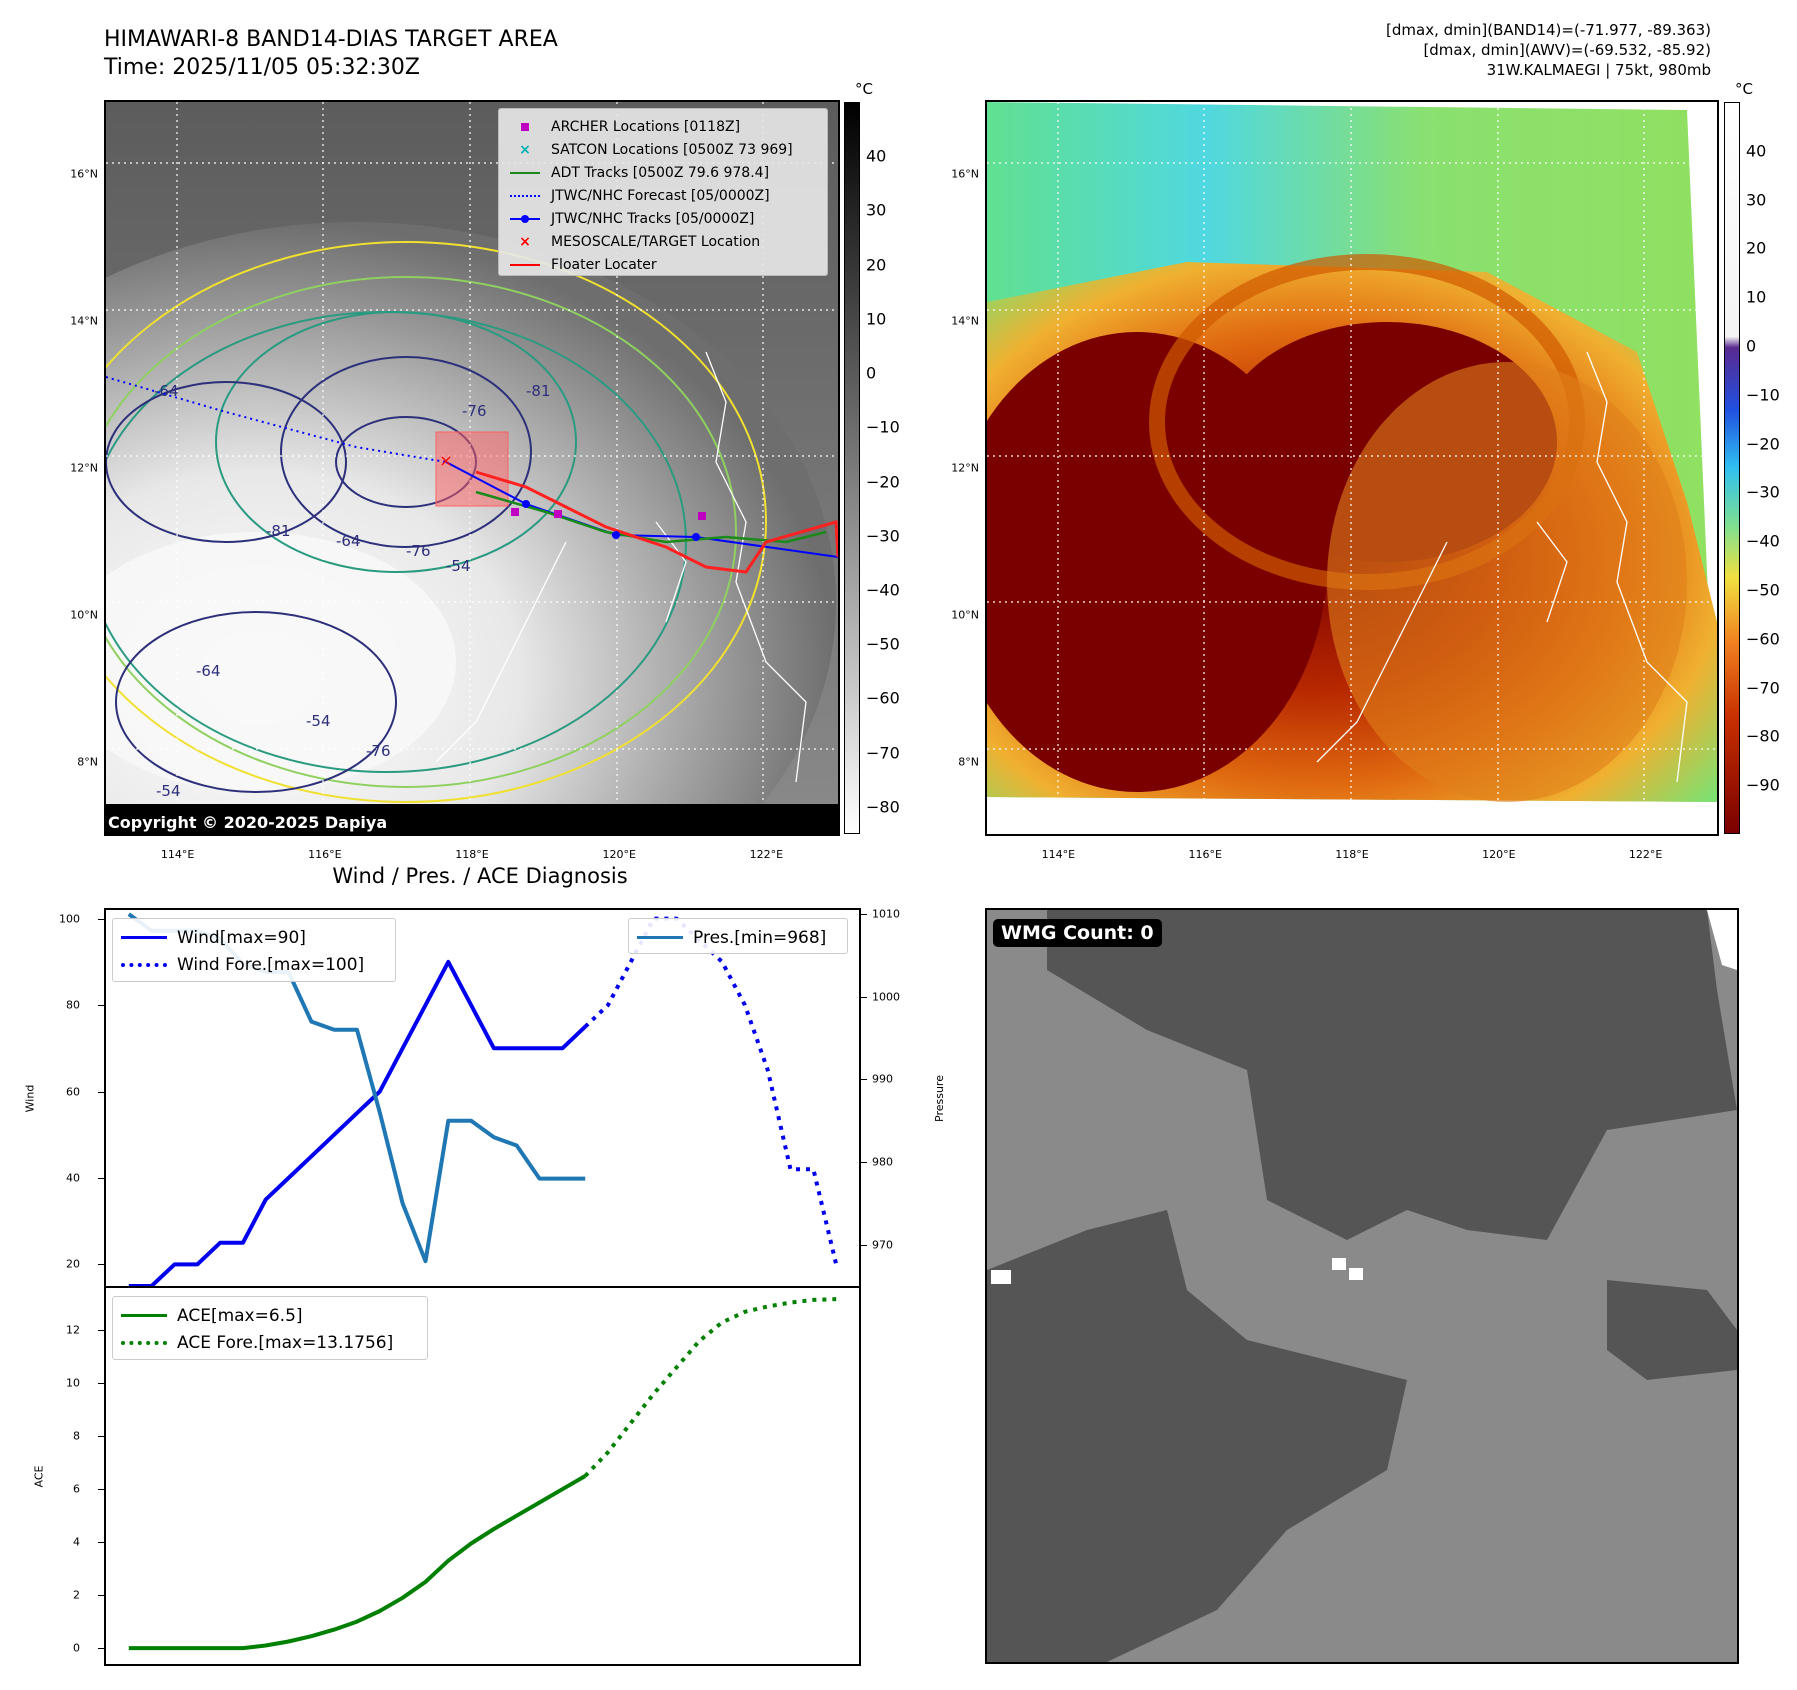 This screenshot has width=1797, height=1690. I want to click on legend-label: JTWC/NHC Tracks [05/0000Z], so click(653, 218).